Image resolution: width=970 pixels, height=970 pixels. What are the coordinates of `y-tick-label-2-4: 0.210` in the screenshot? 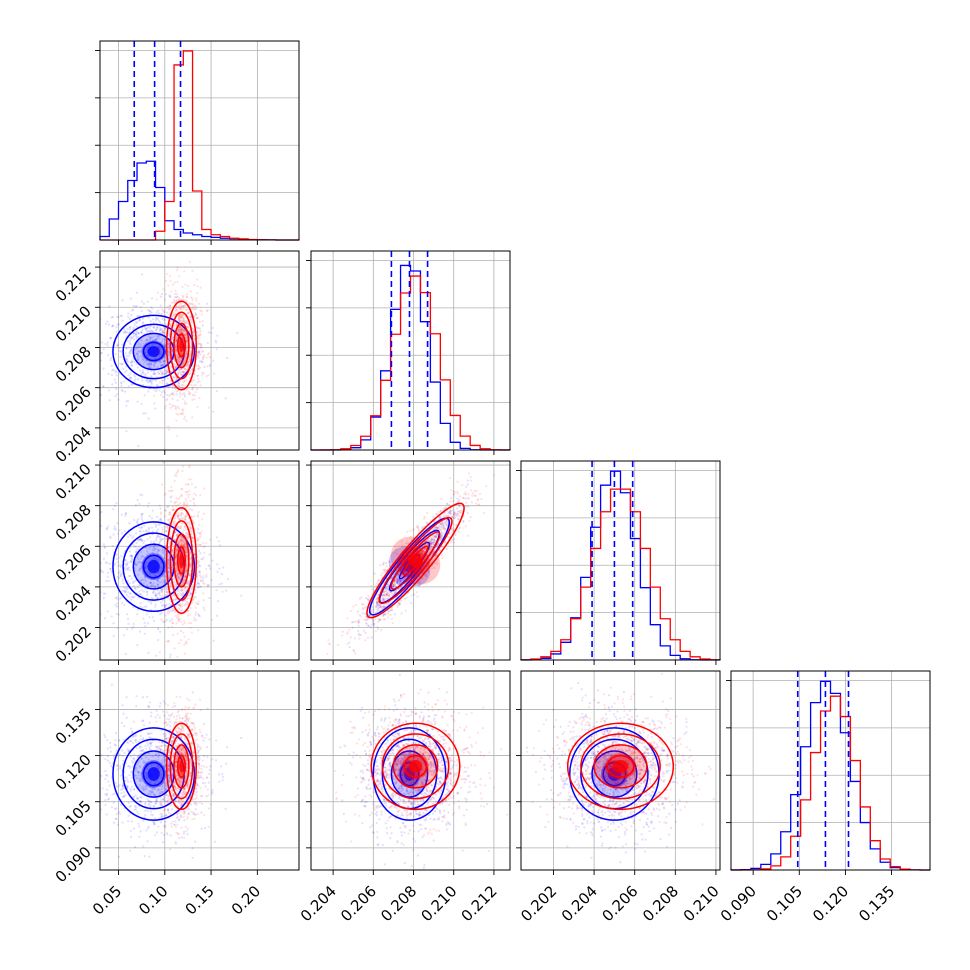 It's located at (73, 481).